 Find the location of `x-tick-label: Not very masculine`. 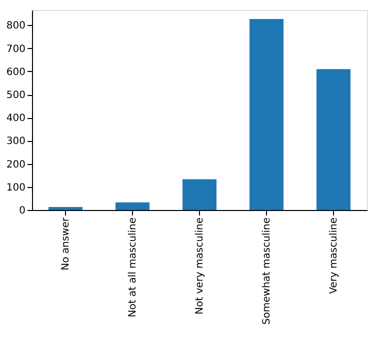

x-tick-label: Not very masculine is located at coordinates (200, 266).